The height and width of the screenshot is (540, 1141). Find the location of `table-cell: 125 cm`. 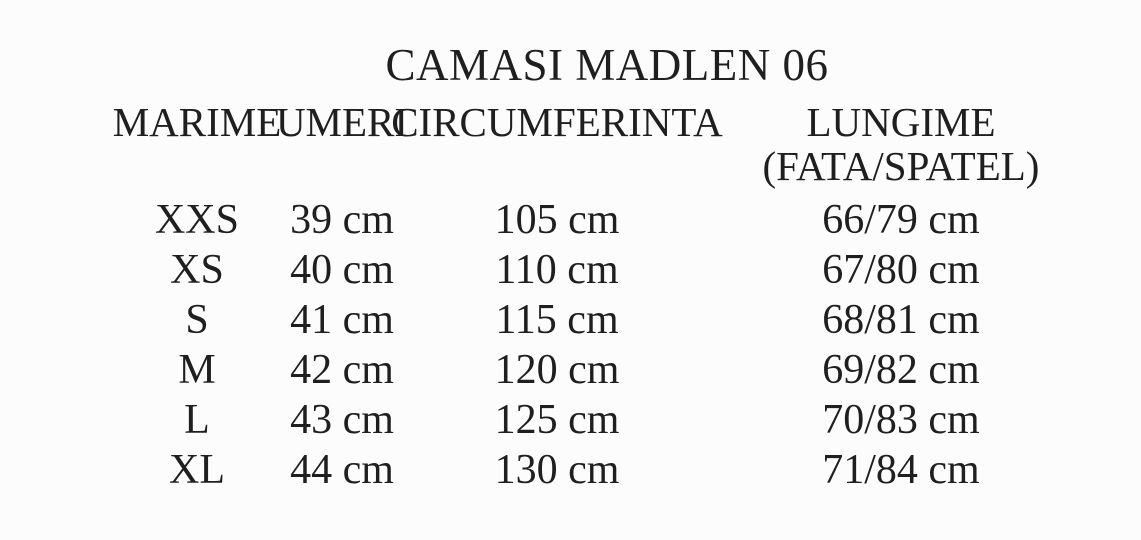

table-cell: 125 cm is located at coordinates (557, 420).